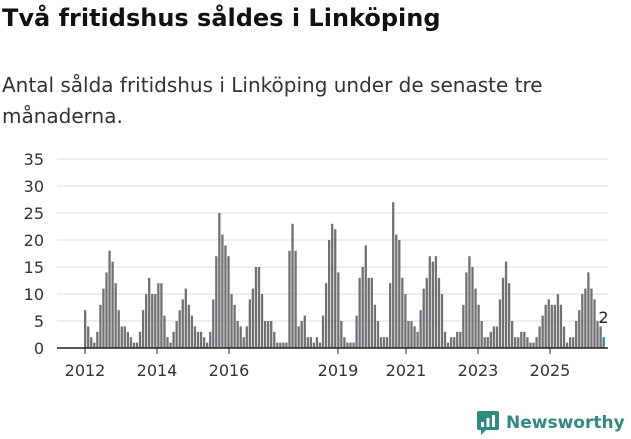  I want to click on last-value-label: 2, so click(603, 317).